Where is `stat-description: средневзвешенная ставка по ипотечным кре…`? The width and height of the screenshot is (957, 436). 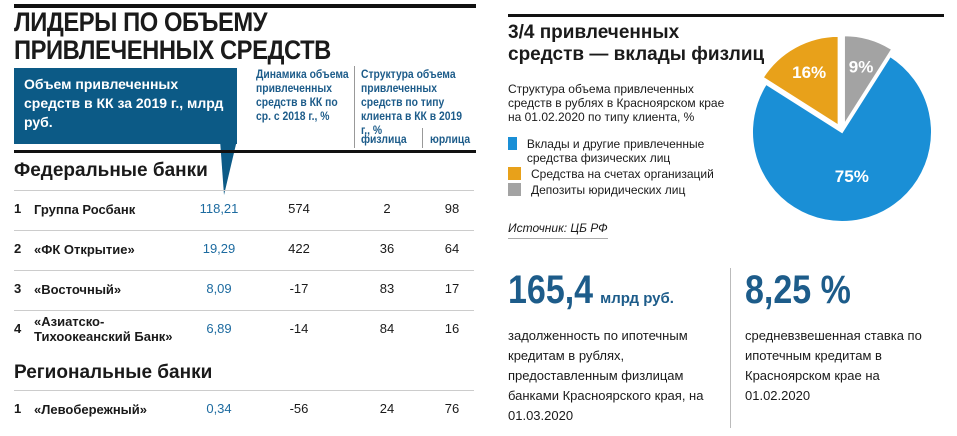
stat-description: средневзвешенная ставка по ипотечным кре… is located at coordinates (833, 365).